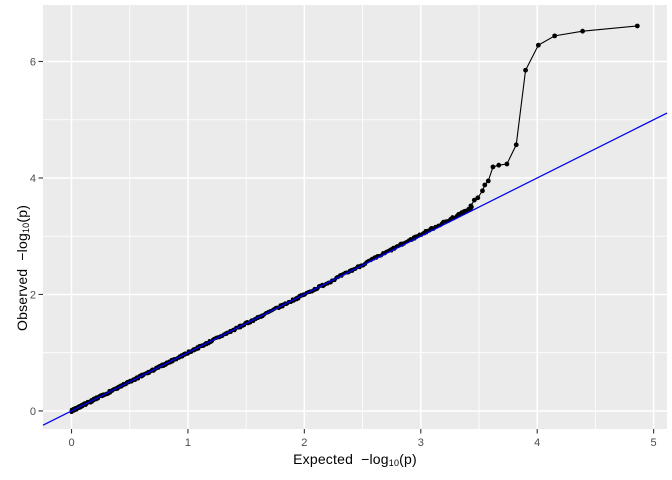 Image resolution: width=672 pixels, height=480 pixels. What do you see at coordinates (33, 179) in the screenshot?
I see `y-tick-label: 4` at bounding box center [33, 179].